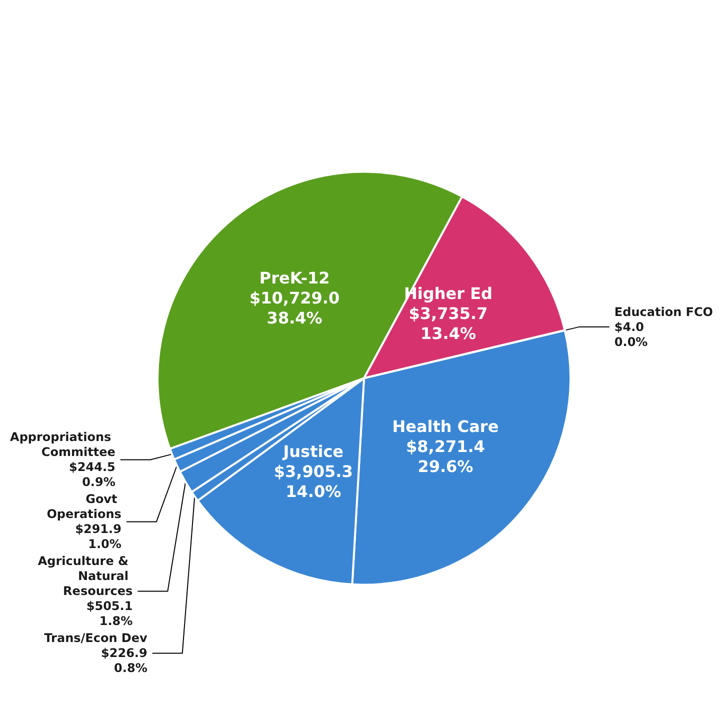 The width and height of the screenshot is (728, 728). Describe the element at coordinates (96, 638) in the screenshot. I see `slice-label: Trans/Econ Dev` at that location.